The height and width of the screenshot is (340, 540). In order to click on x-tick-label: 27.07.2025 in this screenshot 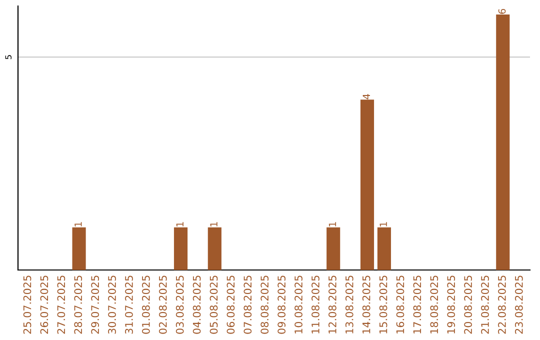, I will do `click(61, 305)`.